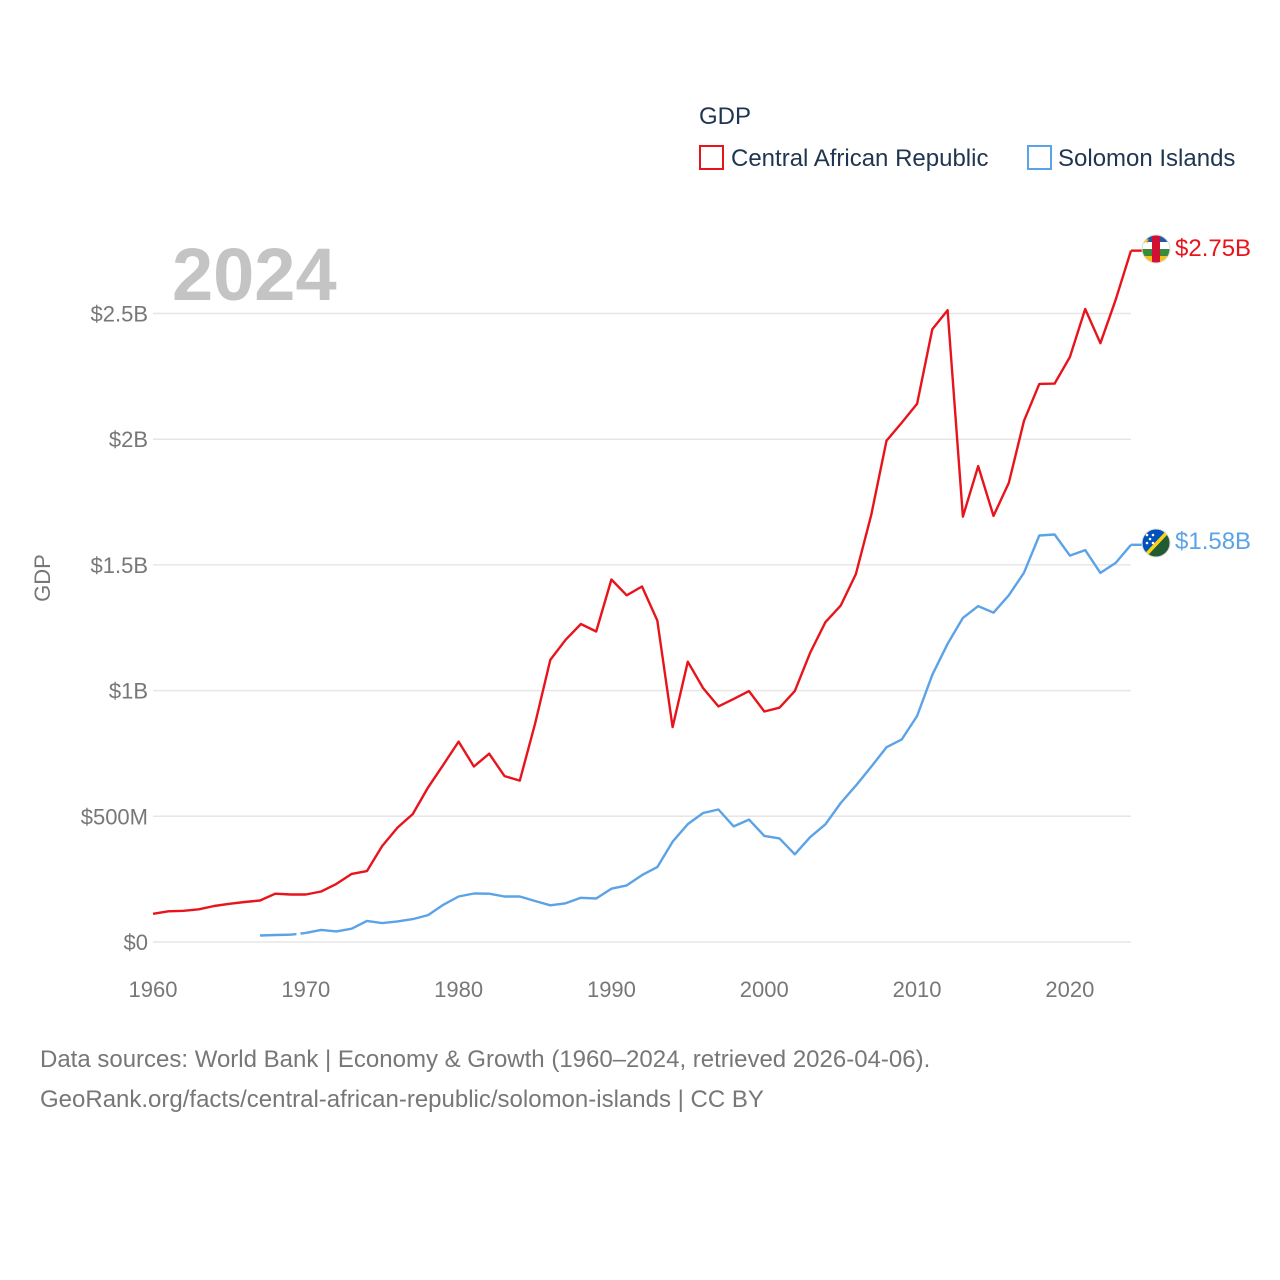 This screenshot has height=1280, width=1280. What do you see at coordinates (128, 439) in the screenshot?
I see `y-tick-label: $2B` at bounding box center [128, 439].